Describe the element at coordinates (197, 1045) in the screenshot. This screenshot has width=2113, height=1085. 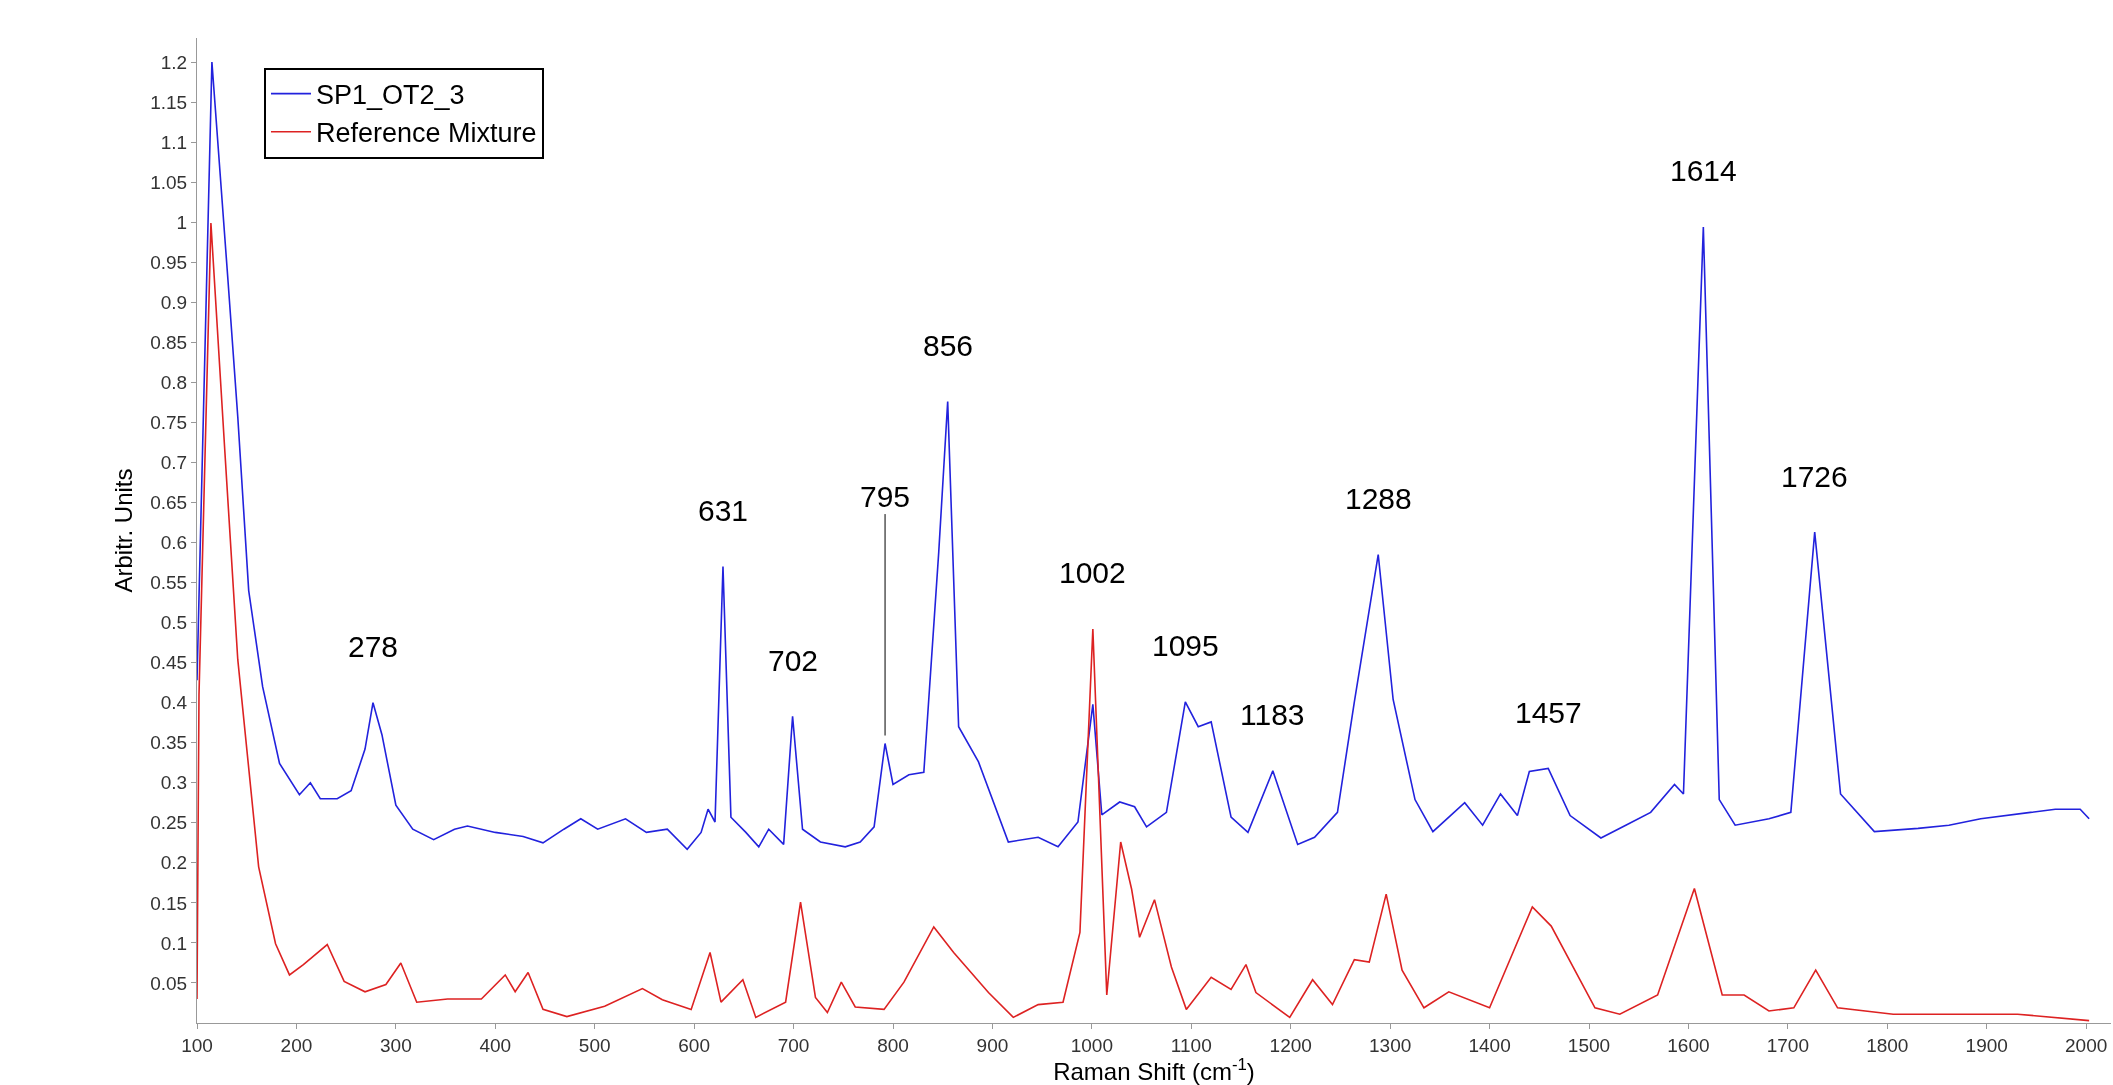
I see `x-tick-label: 100` at that location.